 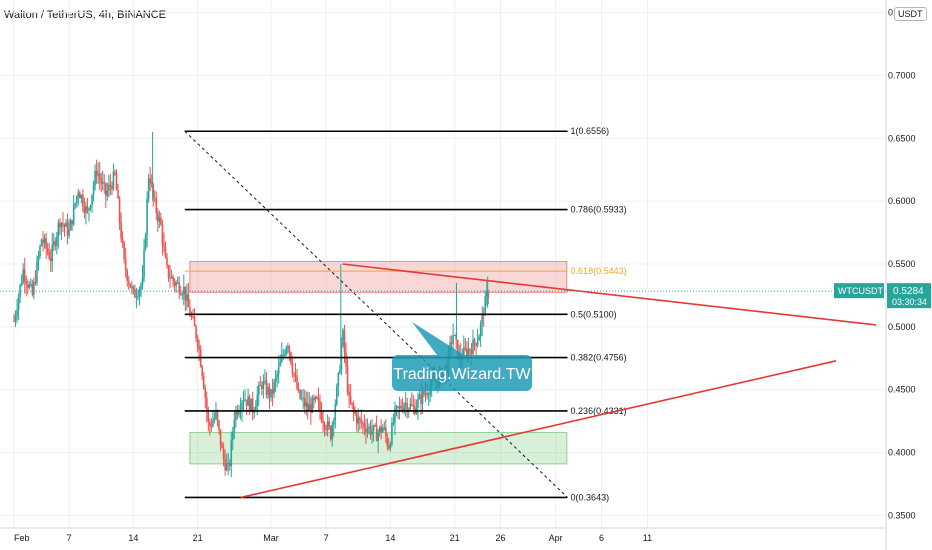 What do you see at coordinates (909, 296) in the screenshot?
I see `price-tag` at bounding box center [909, 296].